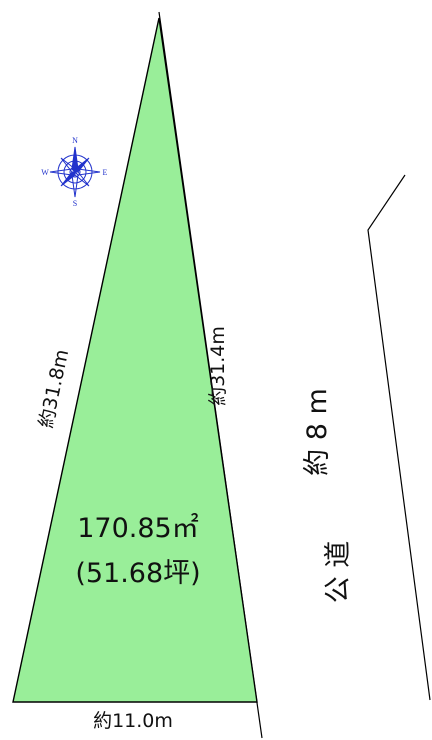 The height and width of the screenshot is (740, 432). Describe the element at coordinates (54, 388) in the screenshot. I see `left-side-dimension: 約31.8m` at that location.